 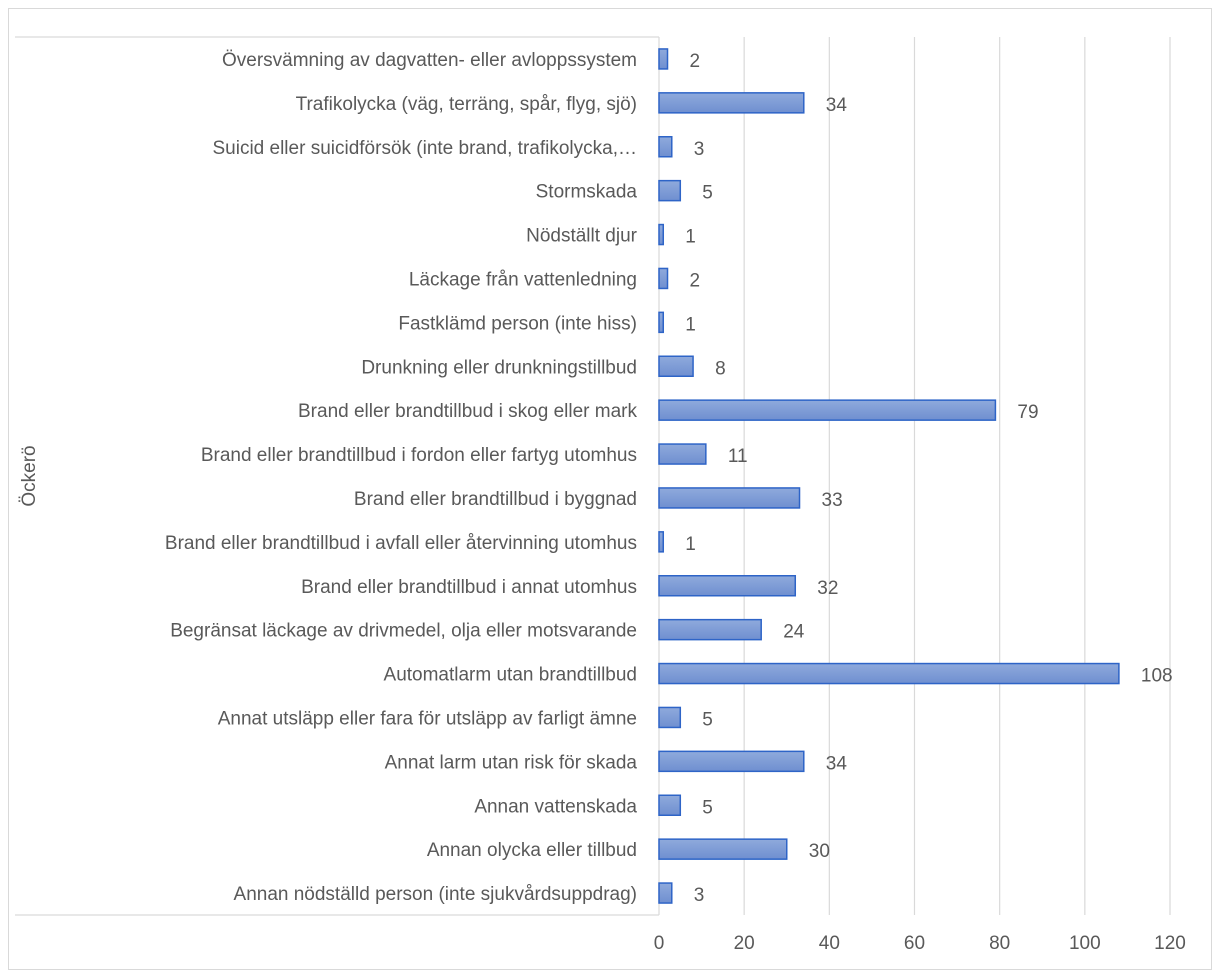 I want to click on x-tick-labels: 0 20 40 60 80 100 120, so click(x=920, y=943).